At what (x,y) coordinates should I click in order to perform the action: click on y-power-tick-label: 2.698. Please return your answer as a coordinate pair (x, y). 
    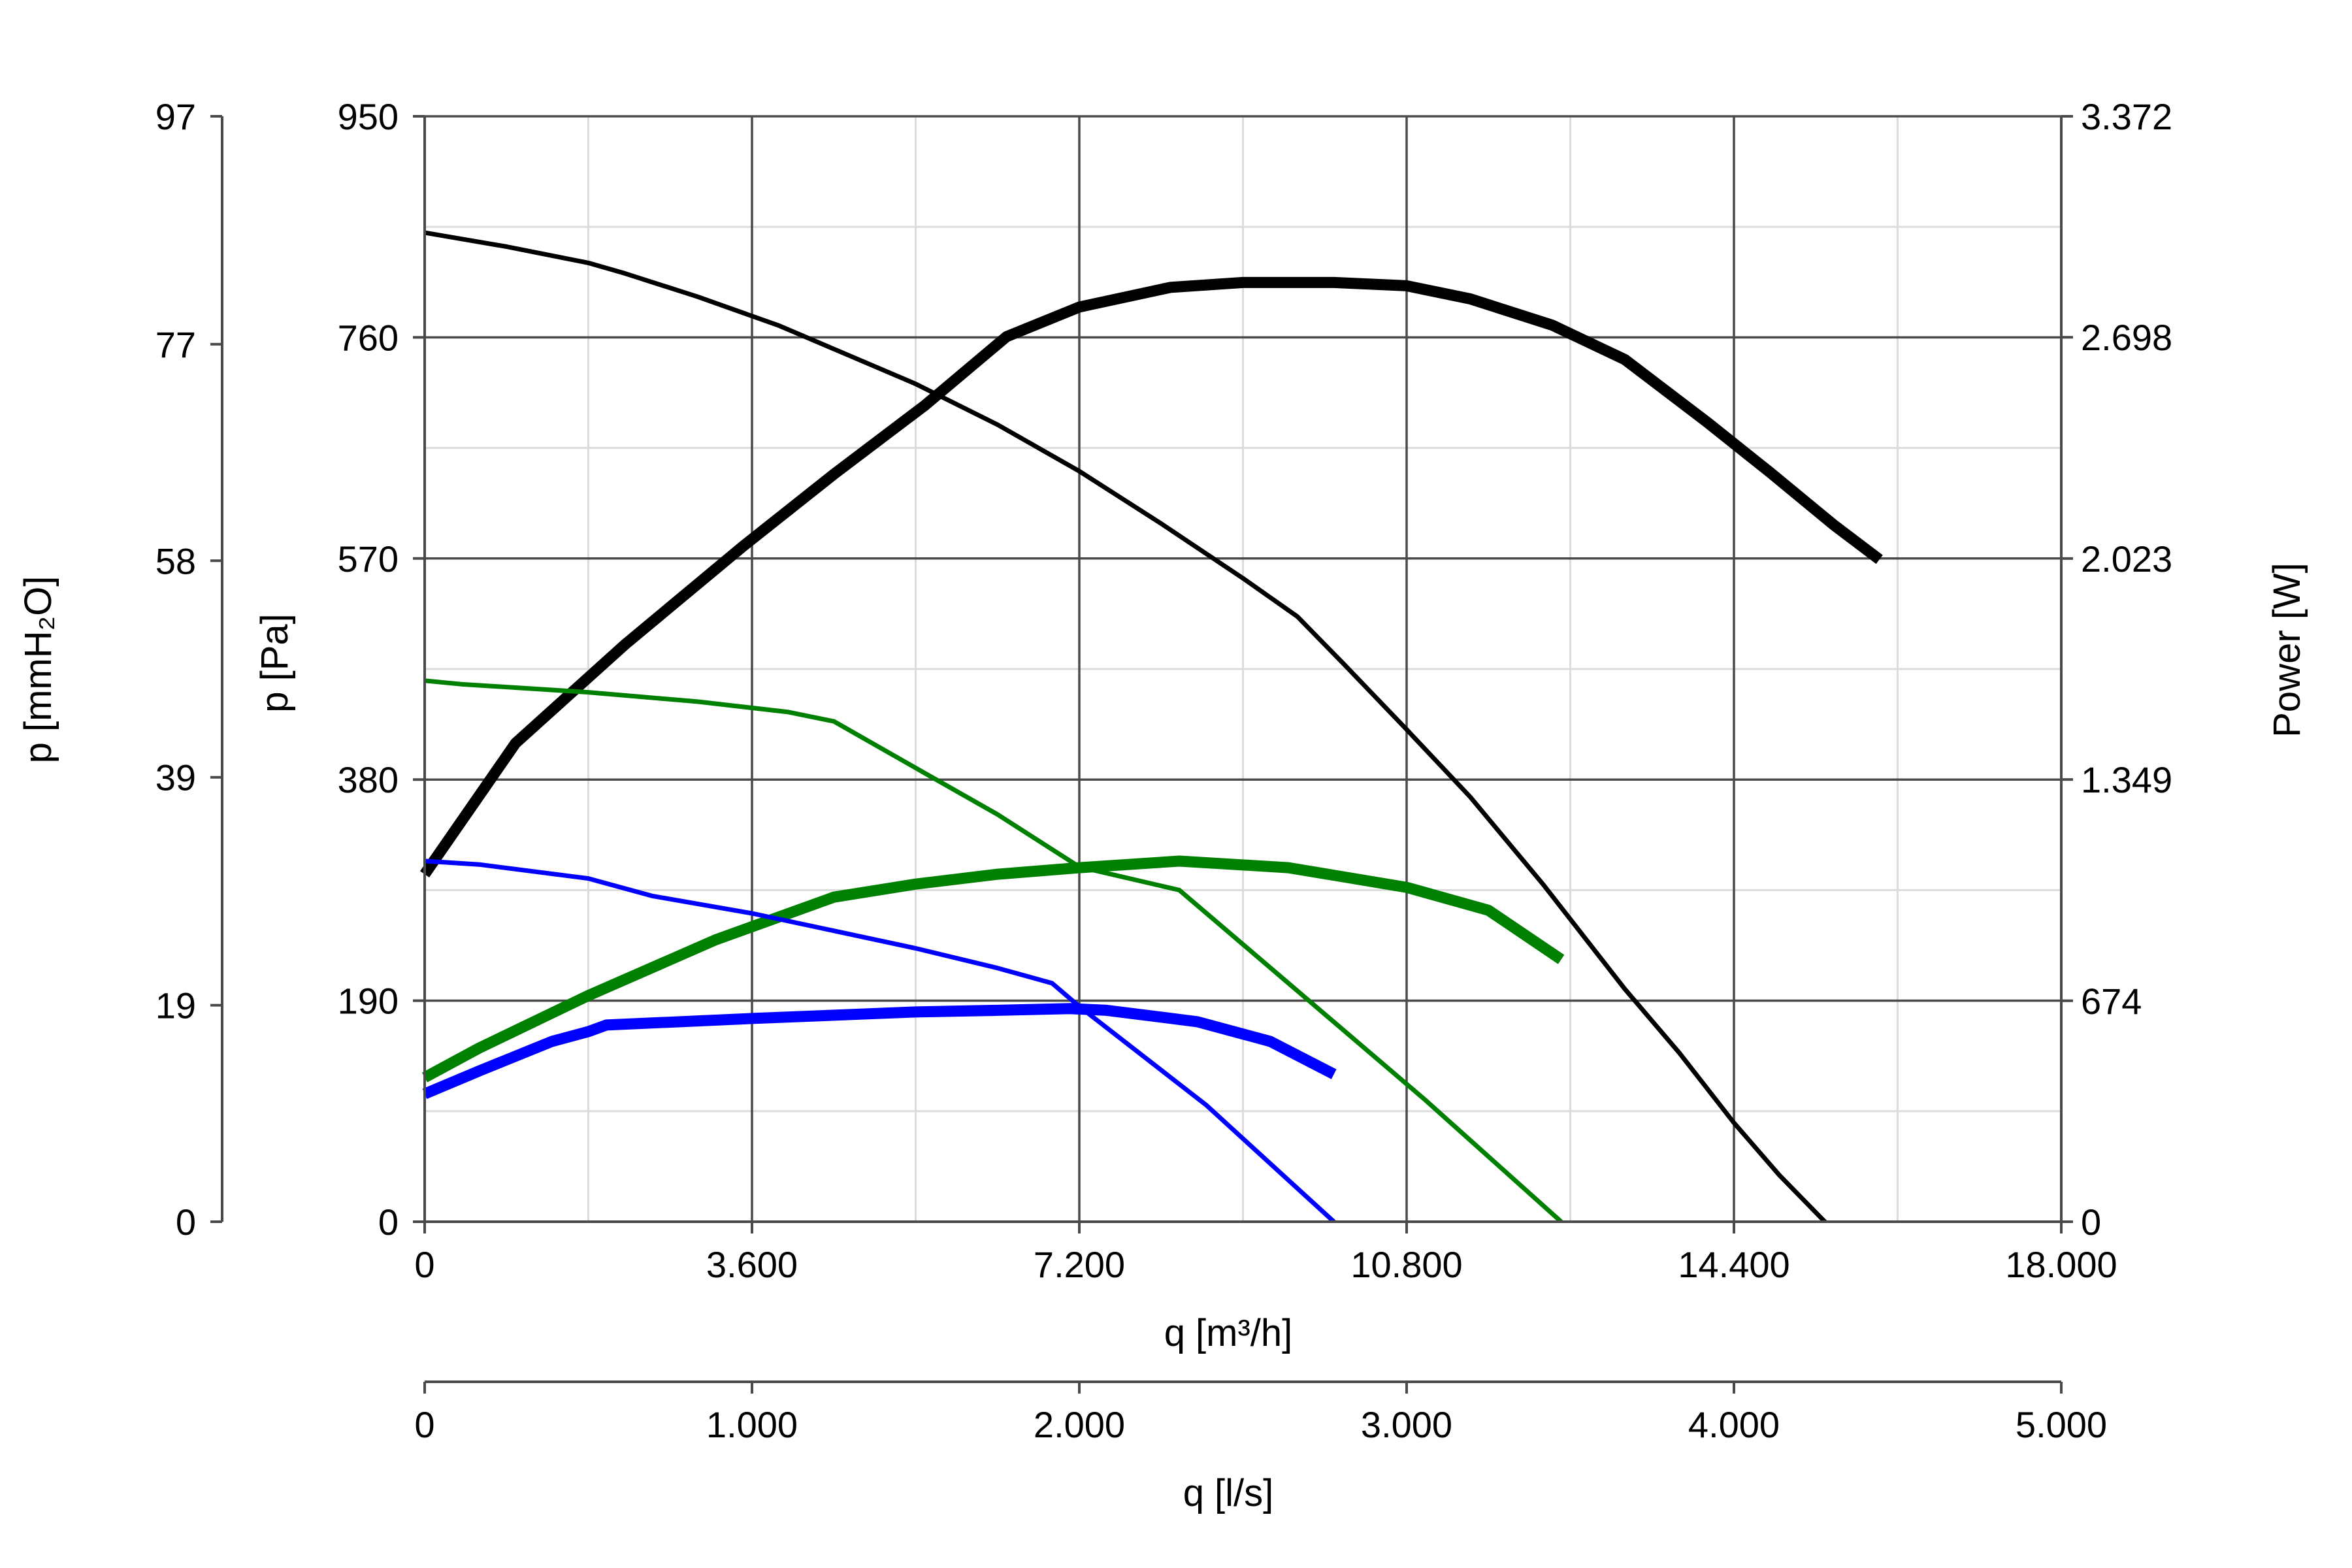
    Looking at the image, I should click on (2126, 337).